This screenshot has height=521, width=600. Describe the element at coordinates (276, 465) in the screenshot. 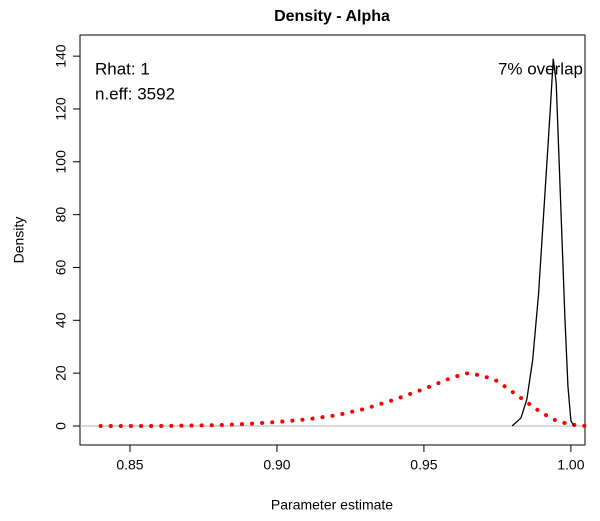

I see `x-tick-label: 0.90` at that location.